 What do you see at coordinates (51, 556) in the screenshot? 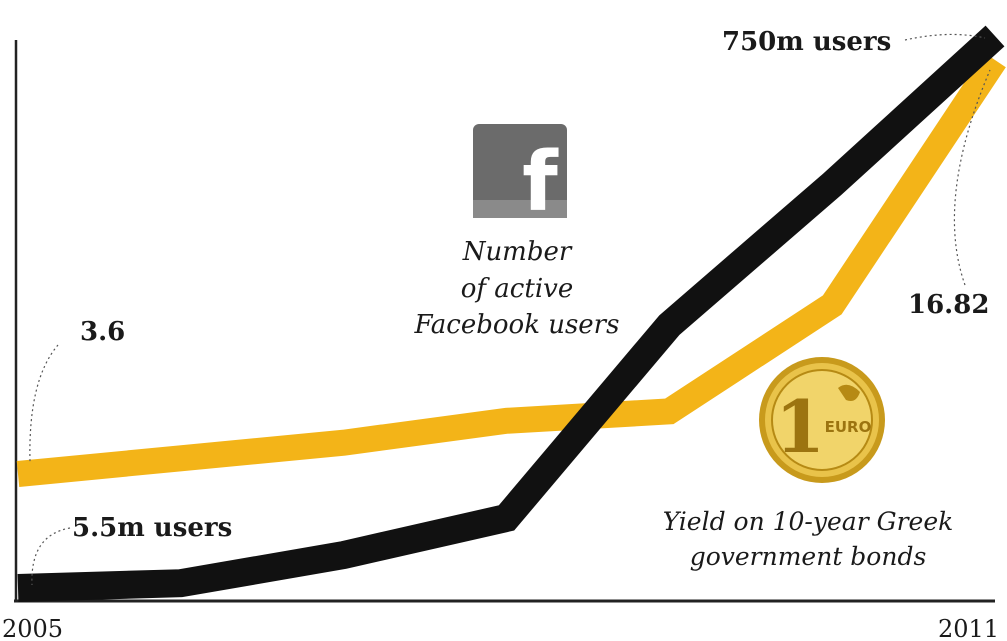
I see `leader-5-5m` at bounding box center [51, 556].